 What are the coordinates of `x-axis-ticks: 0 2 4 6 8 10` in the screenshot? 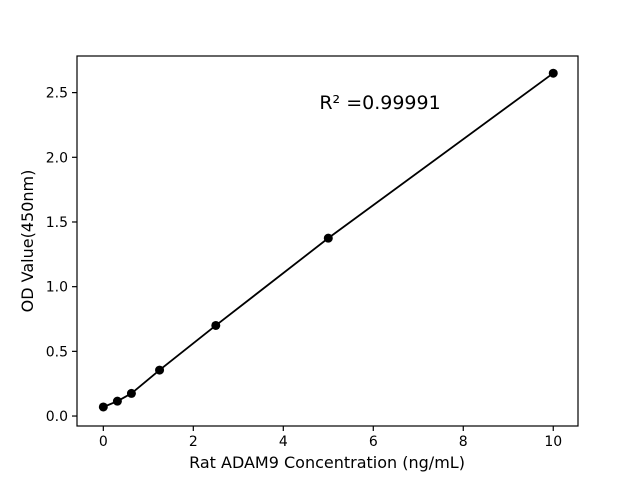 It's located at (330, 438).